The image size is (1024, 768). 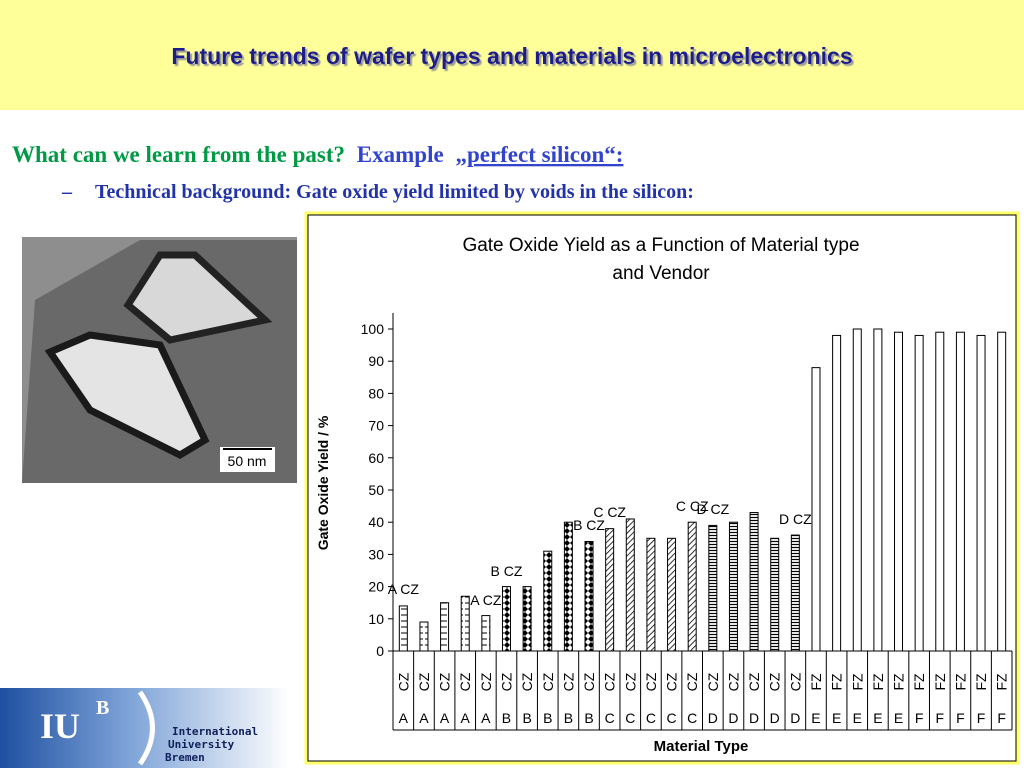 What do you see at coordinates (692, 506) in the screenshot?
I see `annotation: C CZ` at bounding box center [692, 506].